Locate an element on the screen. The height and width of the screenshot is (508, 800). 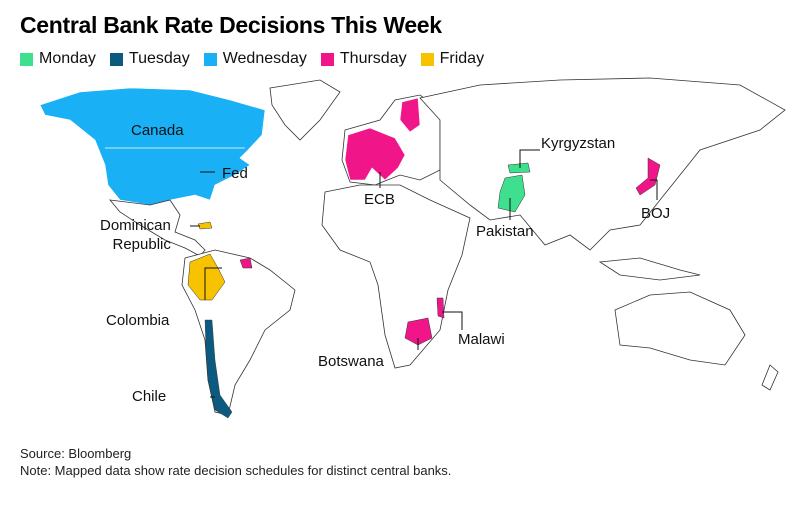
label-fed: Fed is located at coordinates (235, 173).